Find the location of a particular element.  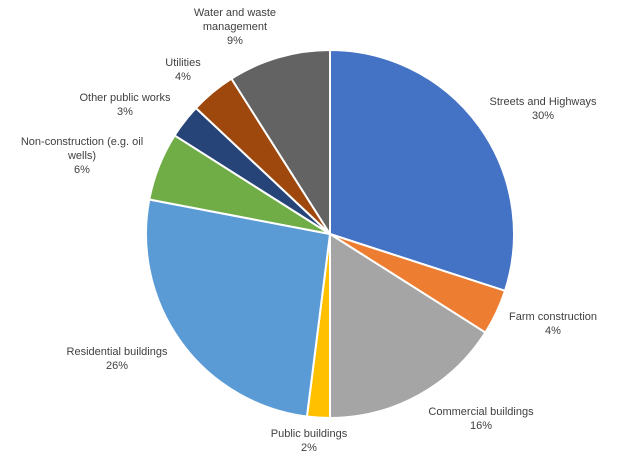

slice-name-label: Residential buildings is located at coordinates (117, 352).